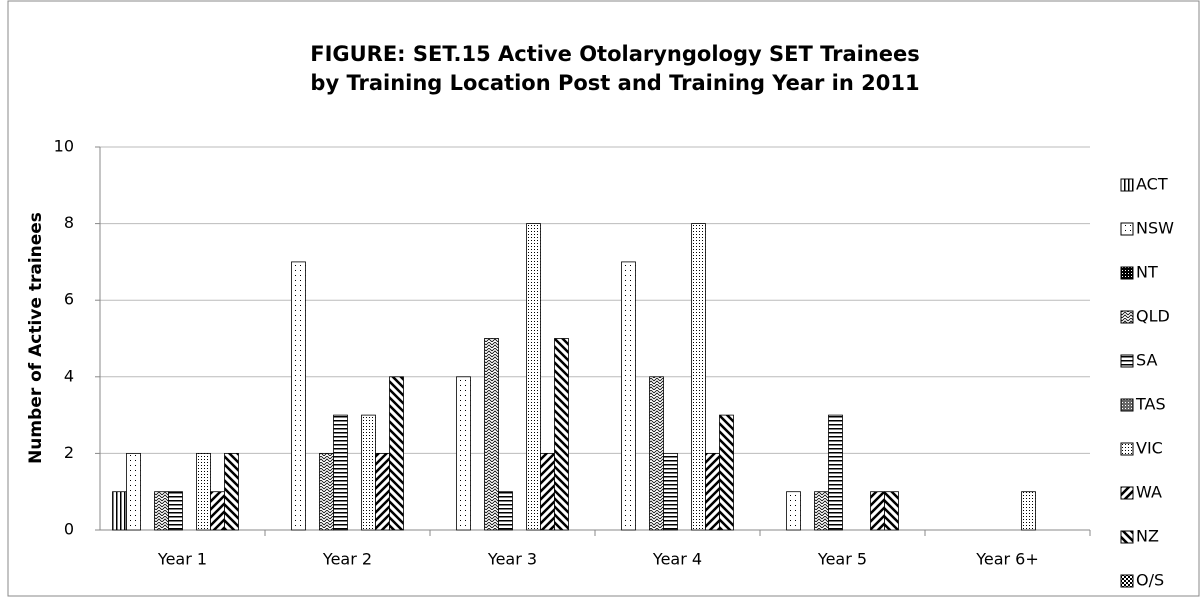 Image resolution: width=1200 pixels, height=601 pixels. What do you see at coordinates (36, 338) in the screenshot?
I see `y-axis-label: Number of Active trainees` at bounding box center [36, 338].